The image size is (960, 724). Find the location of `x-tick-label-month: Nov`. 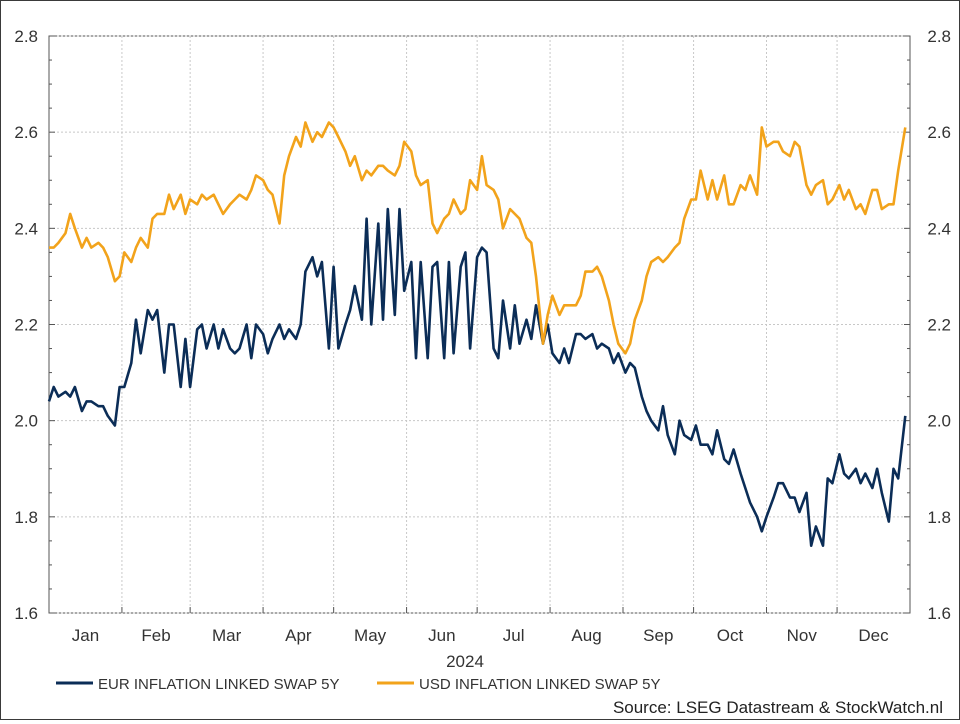

x-tick-label-month: Nov is located at coordinates (802, 635).